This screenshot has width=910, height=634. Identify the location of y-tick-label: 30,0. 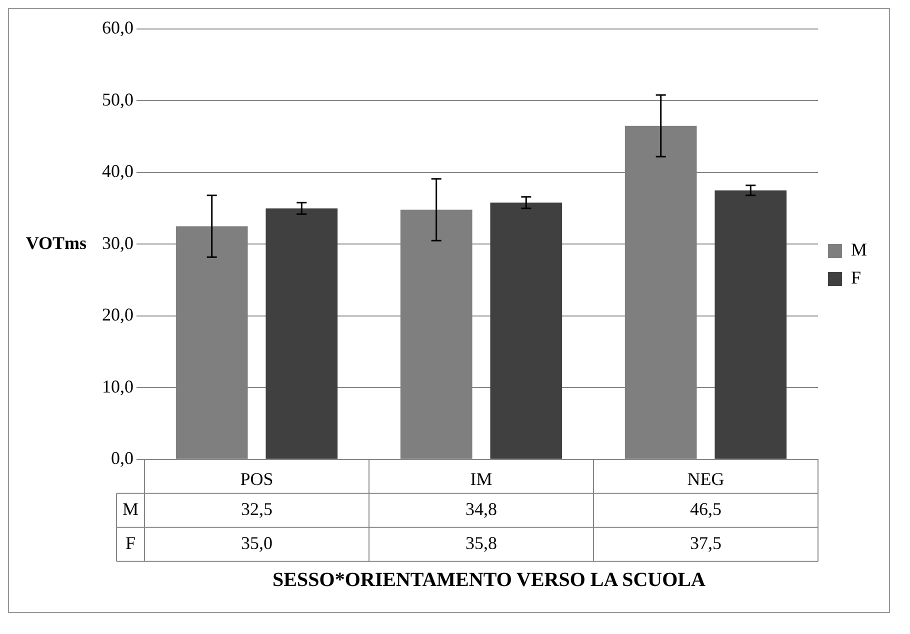
(118, 242).